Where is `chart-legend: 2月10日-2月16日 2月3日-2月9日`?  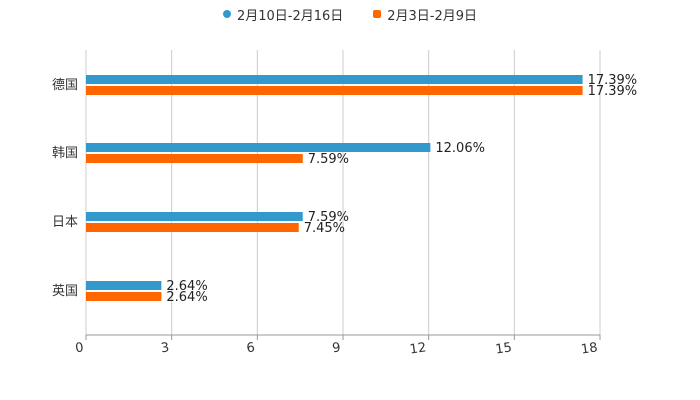 chart-legend: 2月10日-2月16日 2月3日-2月9日 is located at coordinates (350, 14).